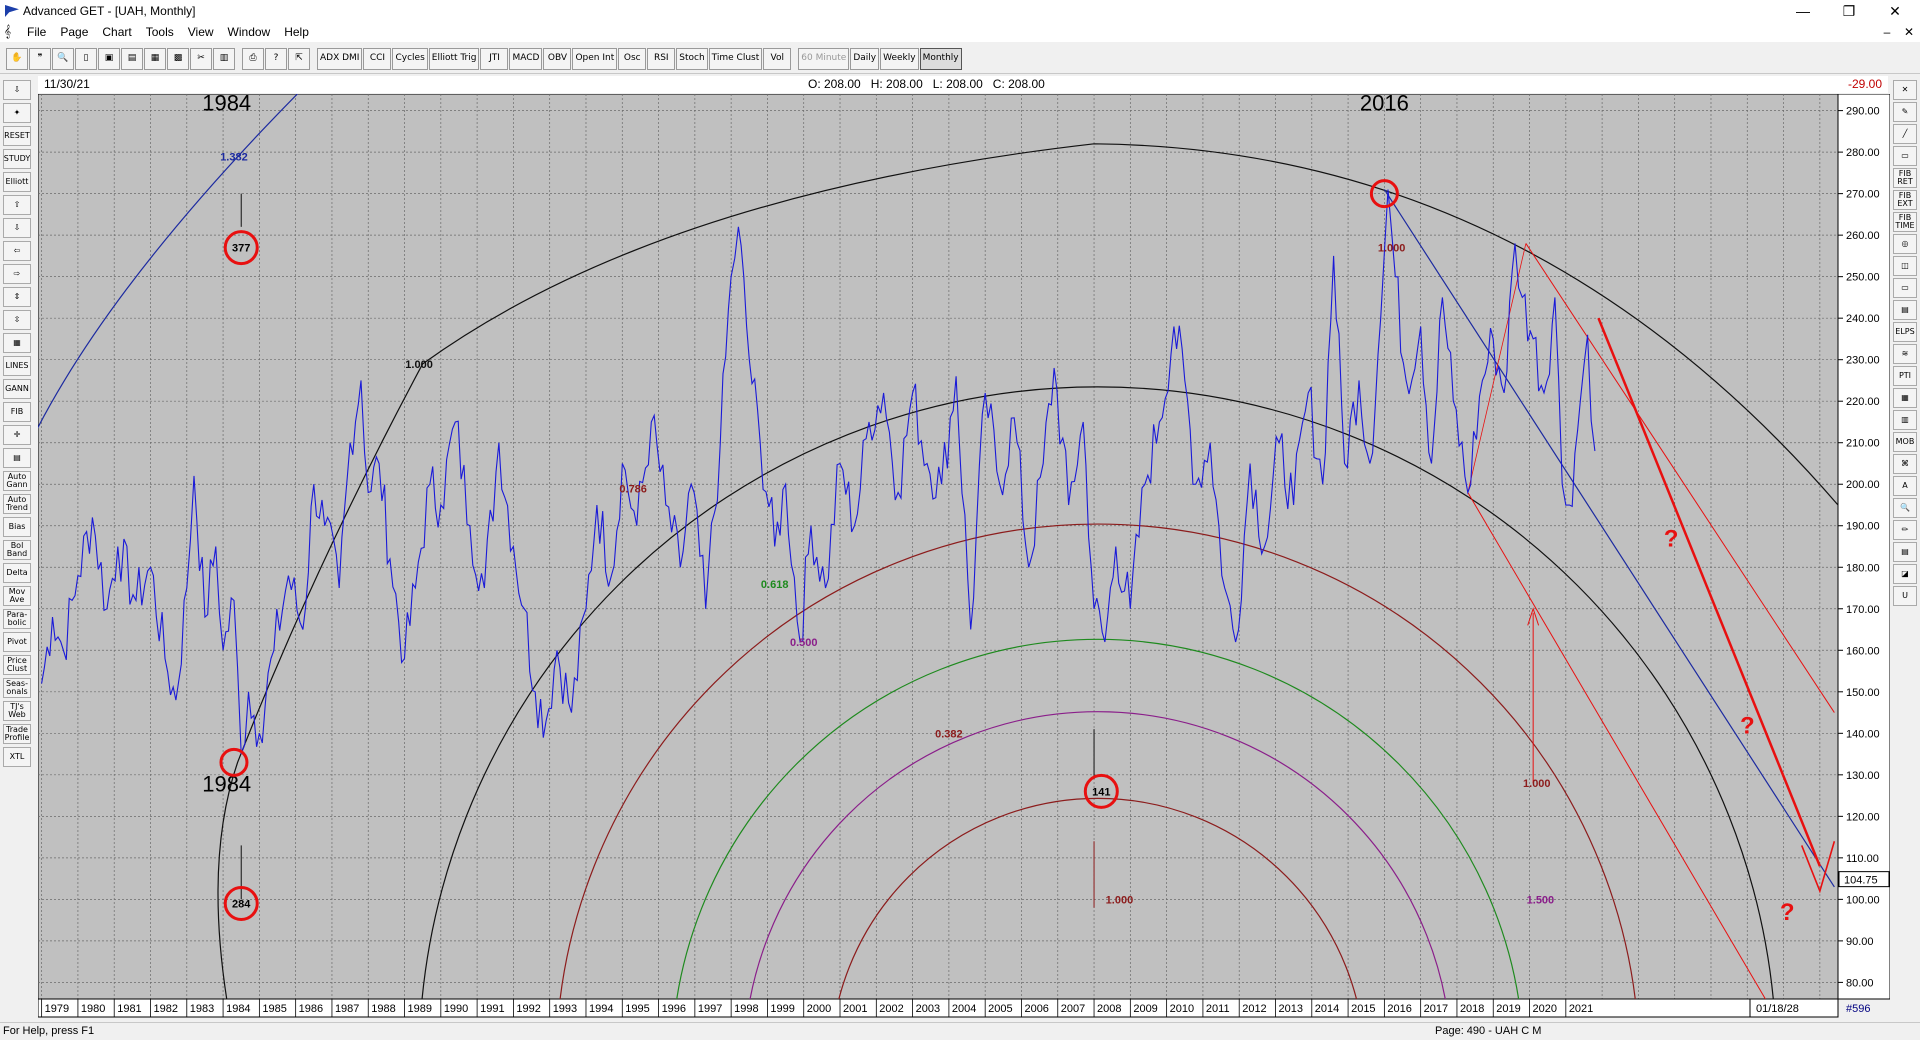 This screenshot has width=1920, height=1040. I want to click on left-tool-23: Para-bolic, so click(17, 619).